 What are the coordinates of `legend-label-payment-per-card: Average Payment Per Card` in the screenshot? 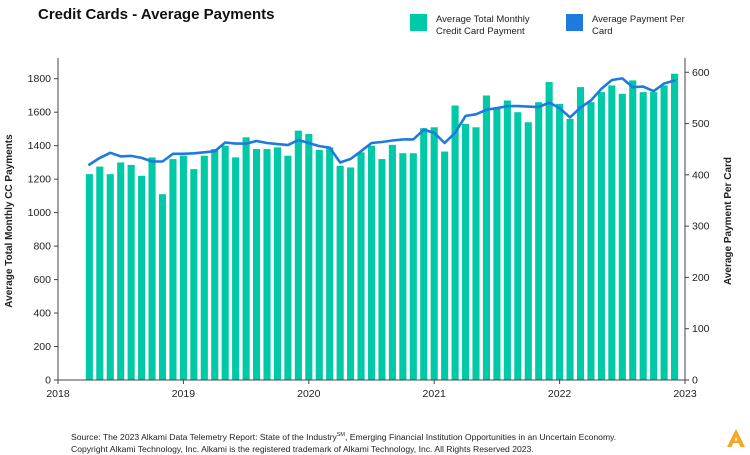 It's located at (638, 25).